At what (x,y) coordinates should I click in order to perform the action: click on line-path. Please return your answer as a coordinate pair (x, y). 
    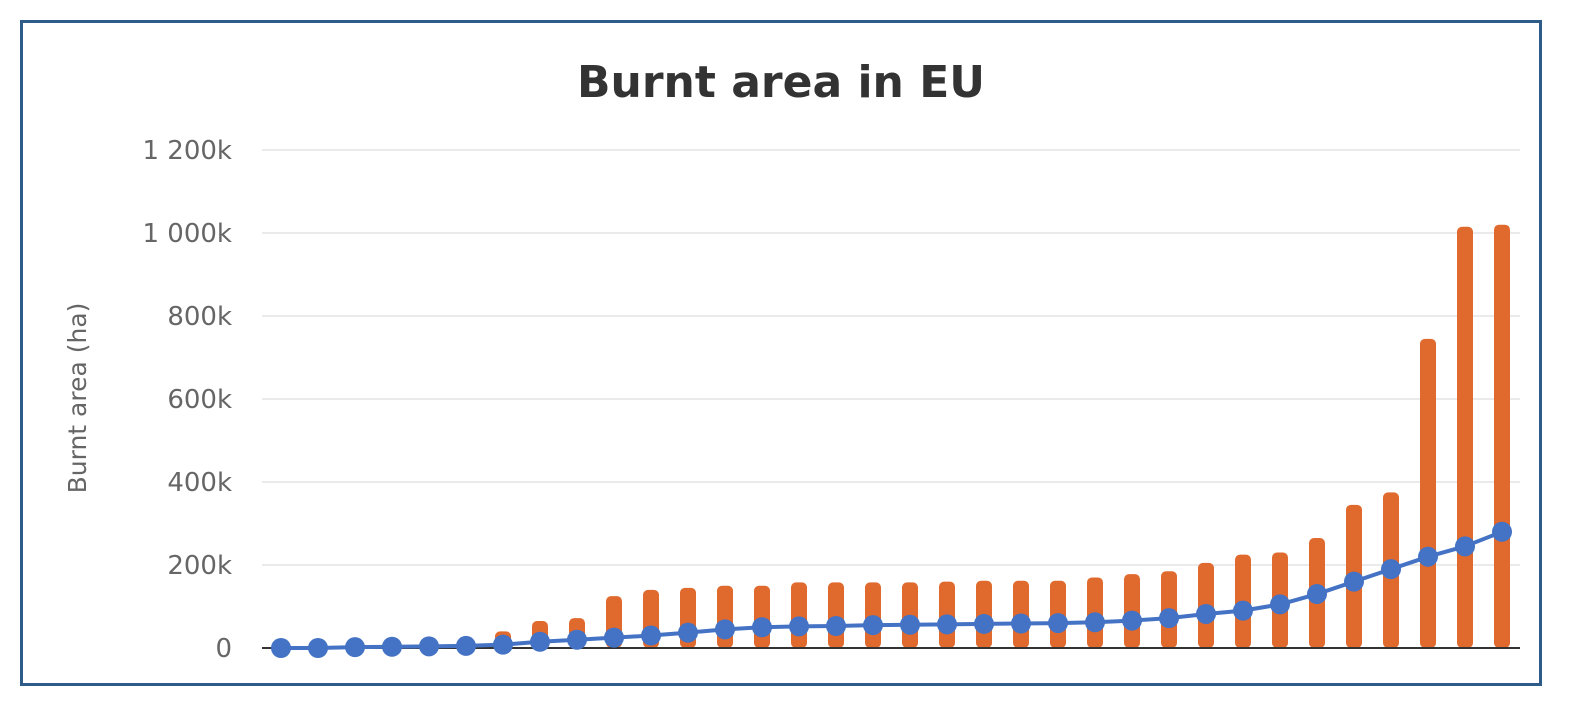
    Looking at the image, I should click on (892, 589).